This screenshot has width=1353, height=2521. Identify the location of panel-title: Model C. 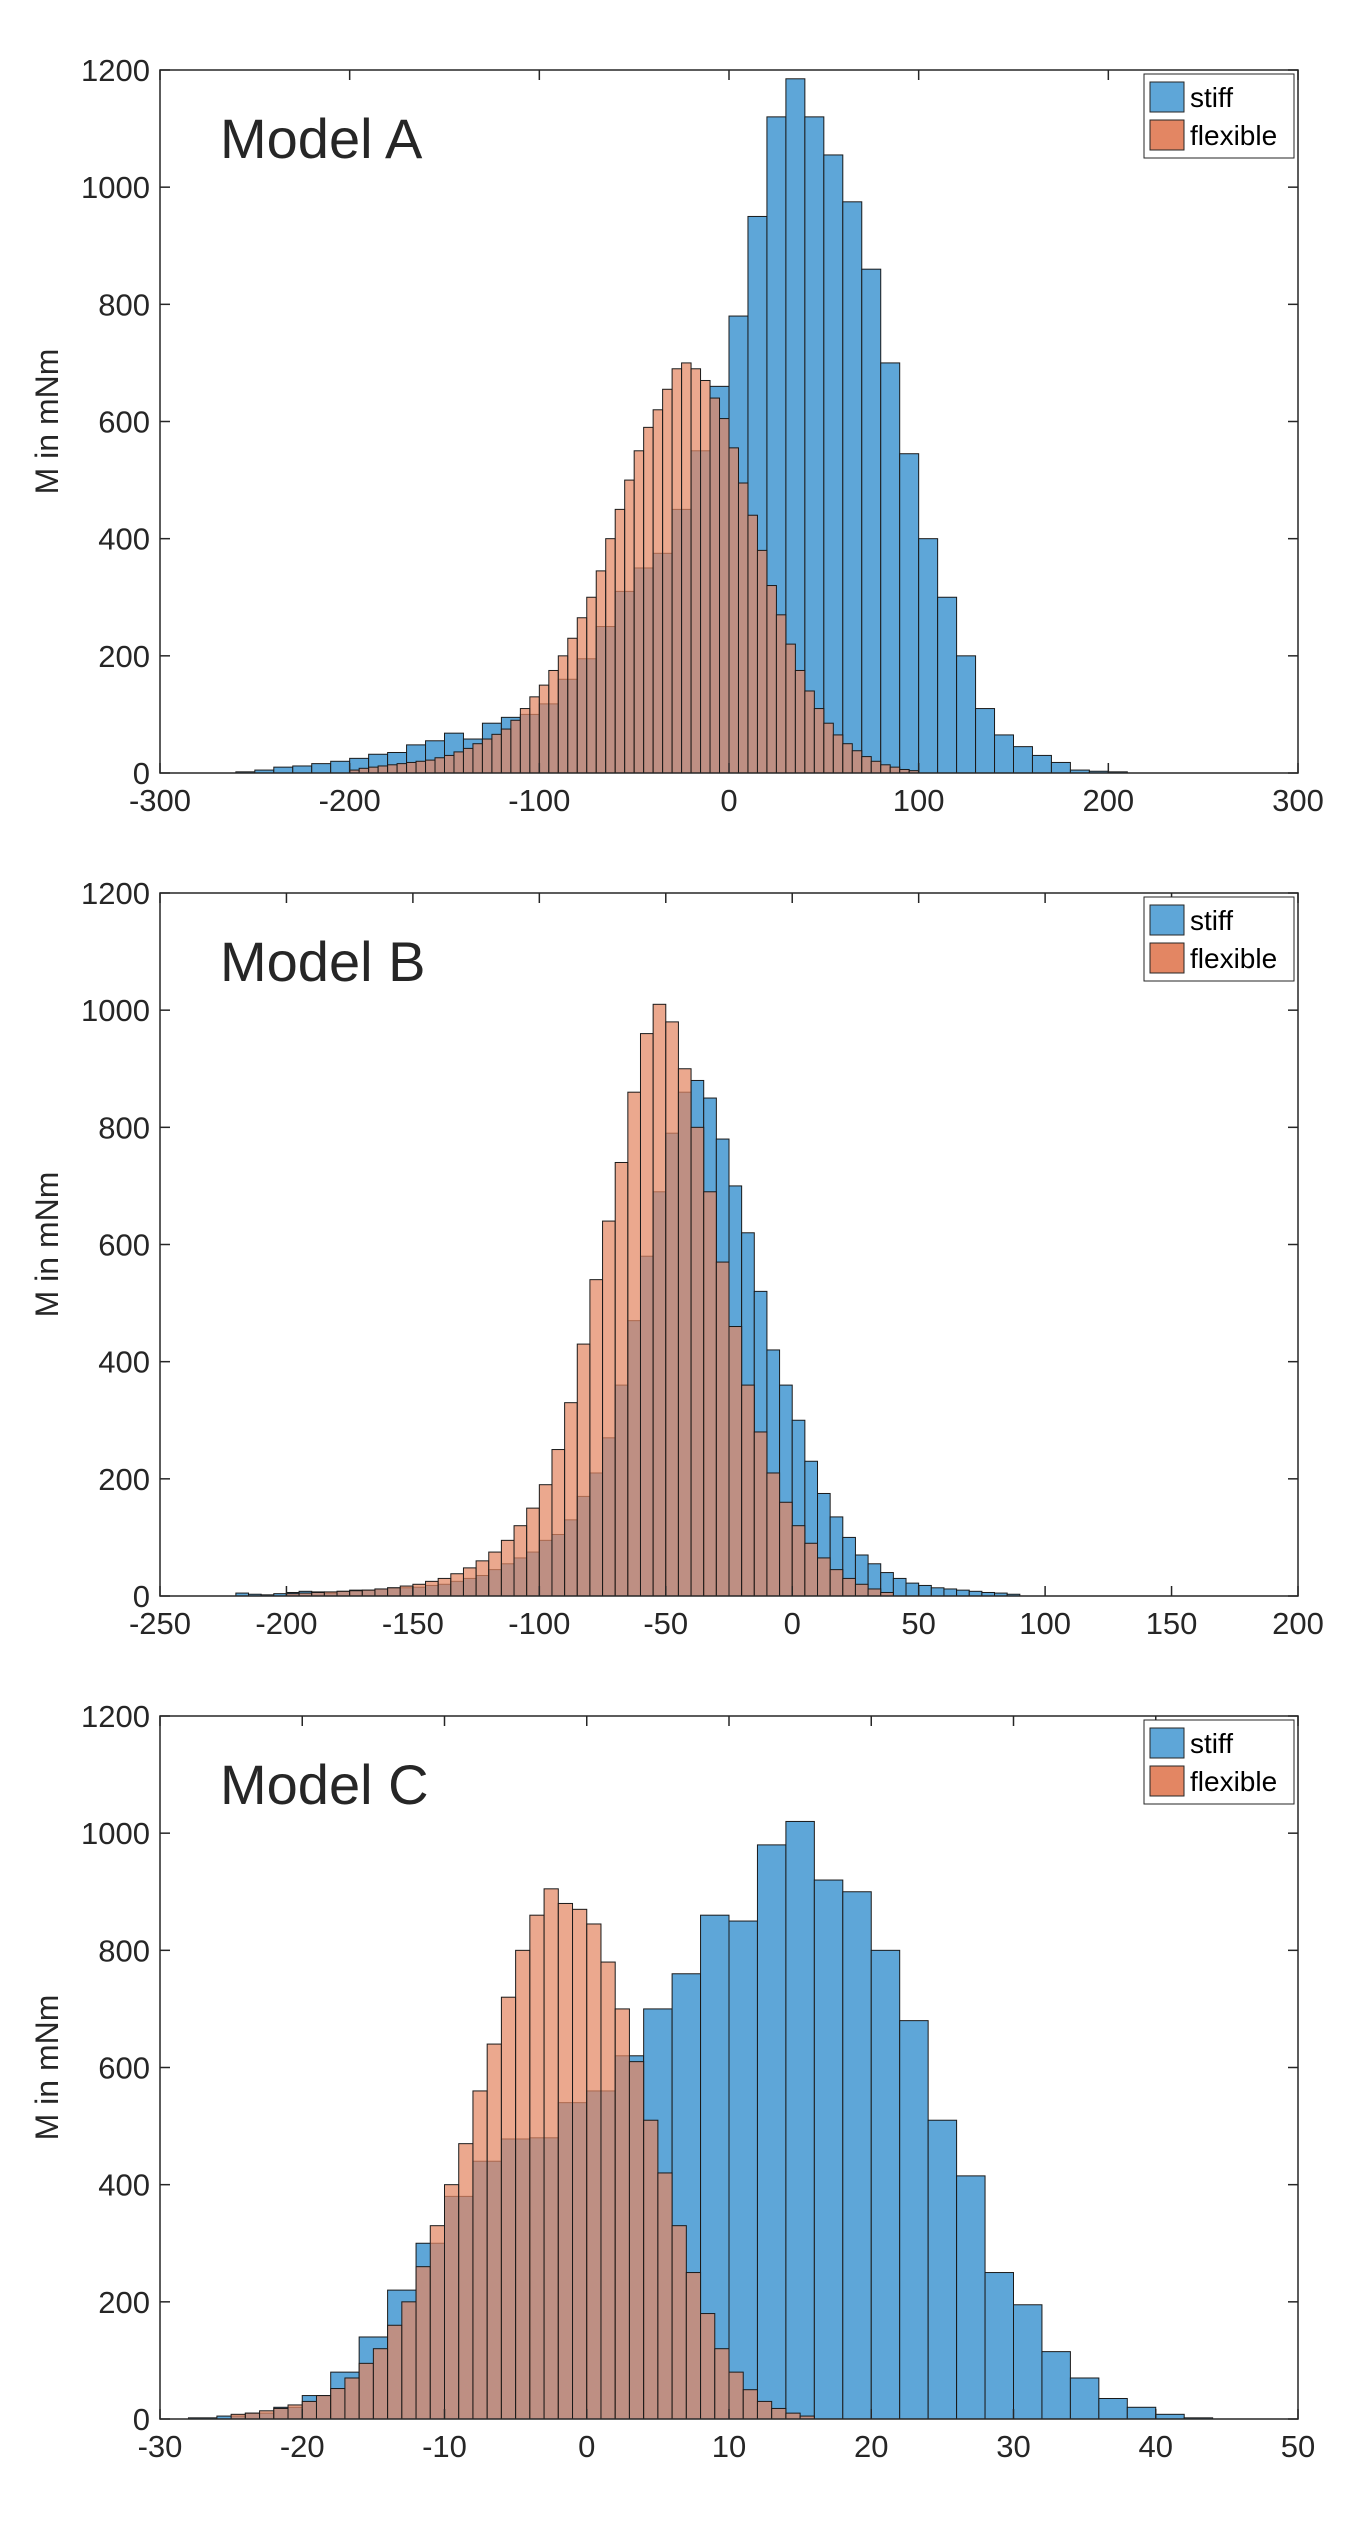
(324, 1784).